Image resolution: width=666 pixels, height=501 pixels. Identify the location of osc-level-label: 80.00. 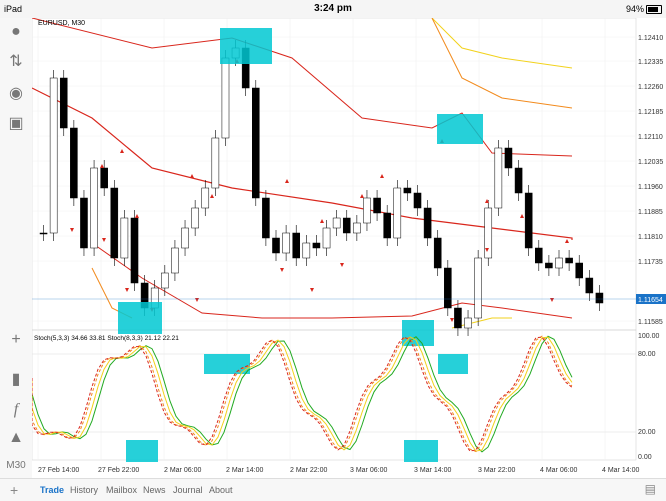
(647, 354).